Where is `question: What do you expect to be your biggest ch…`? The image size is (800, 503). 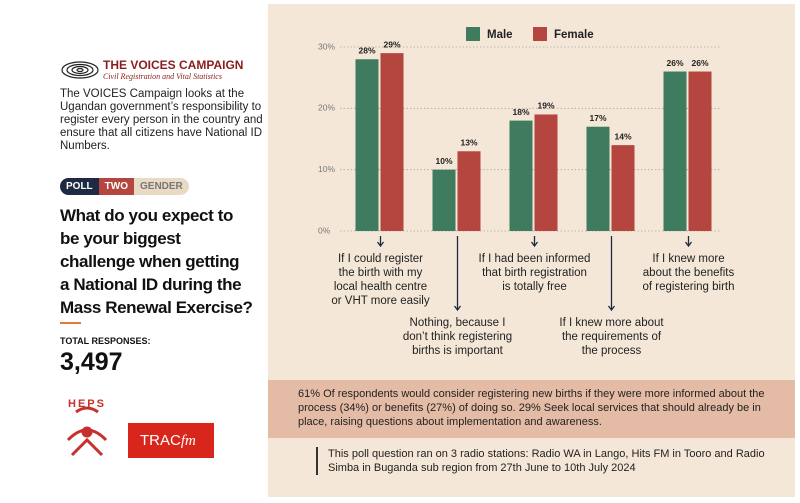 question: What do you expect to be your biggest ch… is located at coordinates (156, 261).